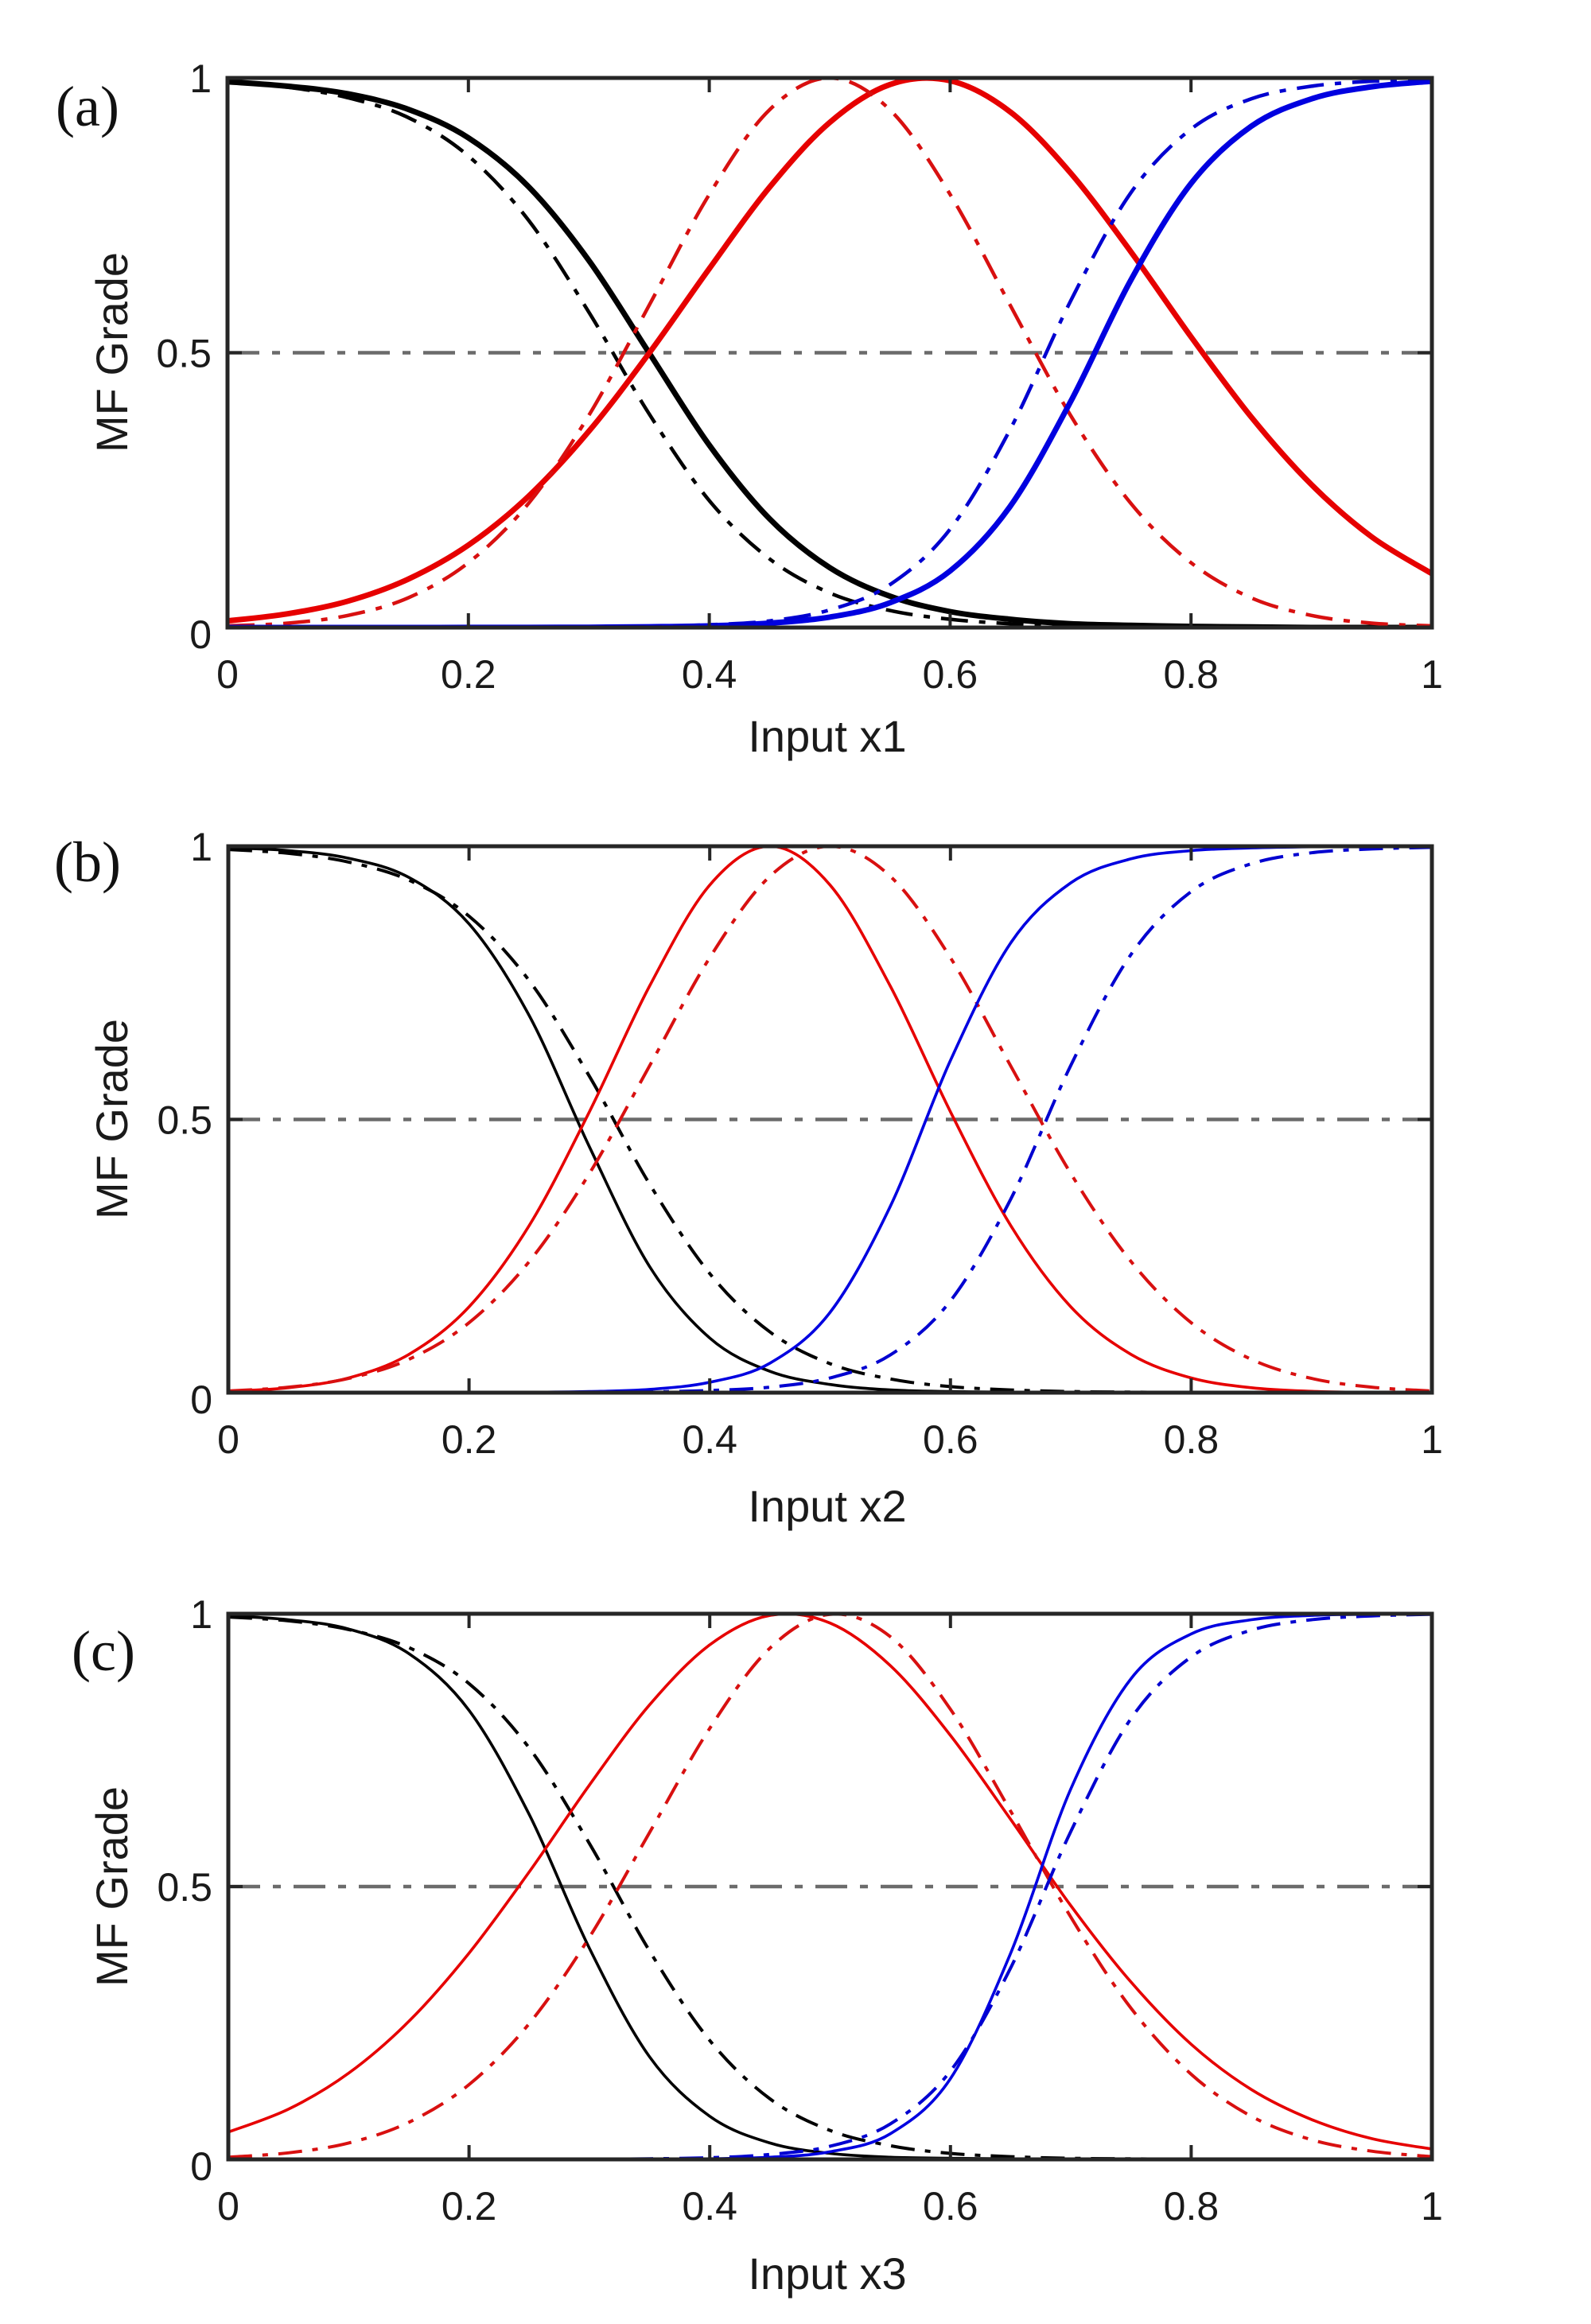 The height and width of the screenshot is (2324, 1591). What do you see at coordinates (103, 1651) in the screenshot?
I see `panel-label-c: (c)` at bounding box center [103, 1651].